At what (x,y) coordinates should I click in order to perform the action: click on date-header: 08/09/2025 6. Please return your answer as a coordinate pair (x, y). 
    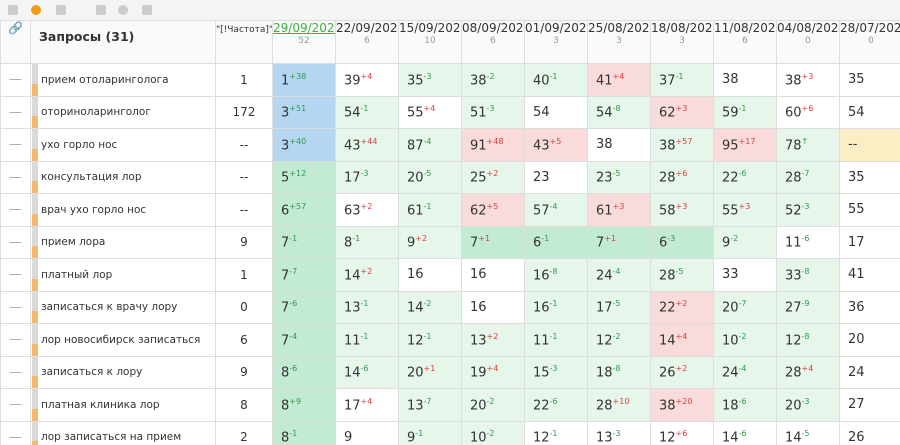
    Looking at the image, I should click on (493, 42).